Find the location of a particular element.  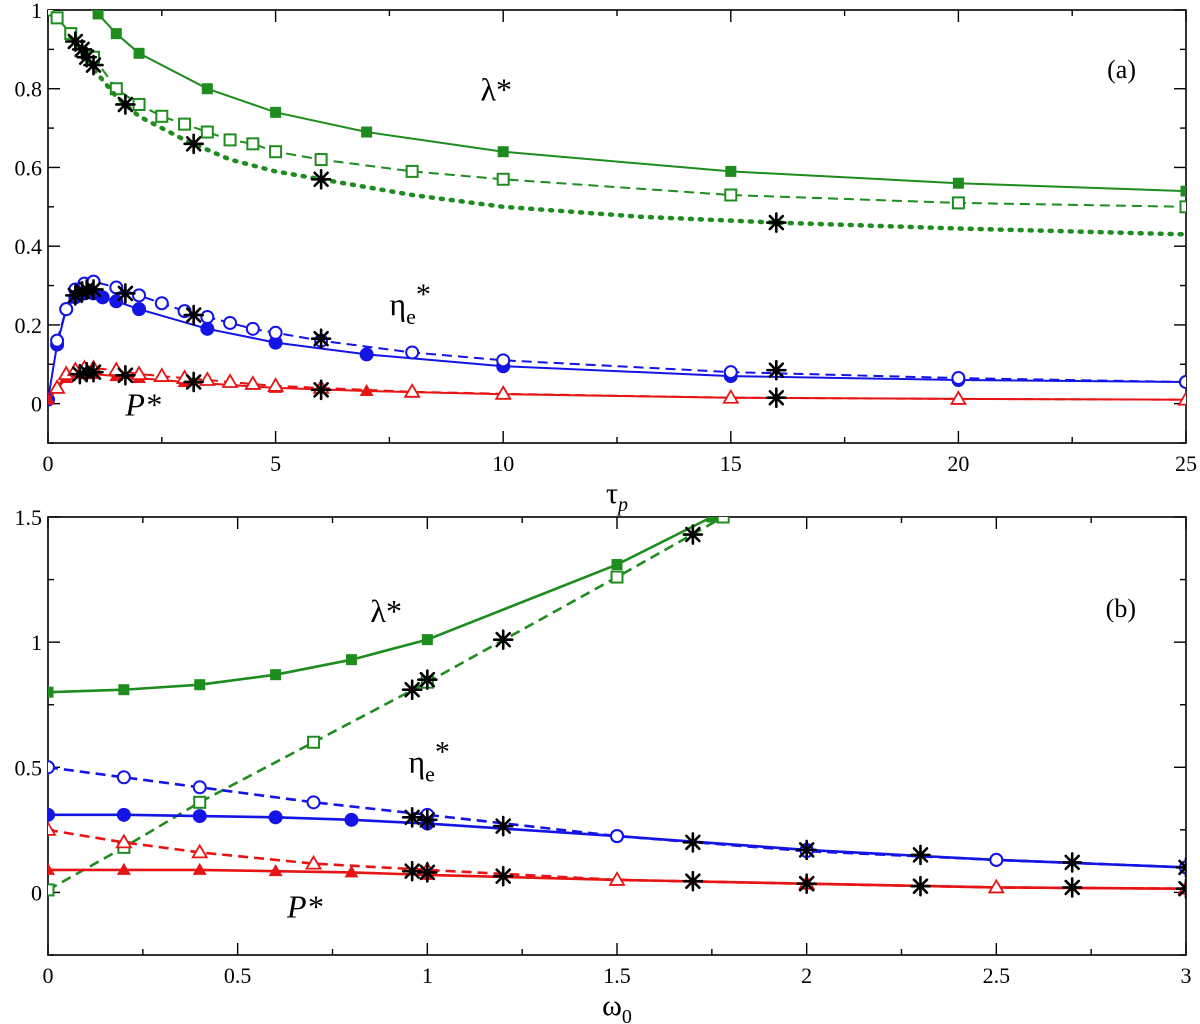

panel-a-ytick-label: 0.6 is located at coordinates (29, 167).